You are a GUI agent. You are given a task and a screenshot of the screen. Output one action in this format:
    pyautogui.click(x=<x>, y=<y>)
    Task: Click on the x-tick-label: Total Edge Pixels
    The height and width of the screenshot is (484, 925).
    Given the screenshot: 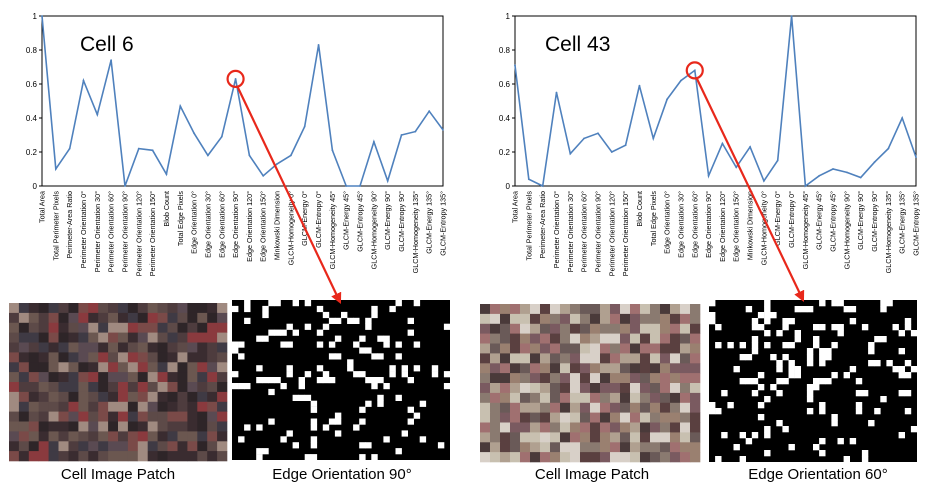 What is the action you would take?
    pyautogui.click(x=653, y=219)
    